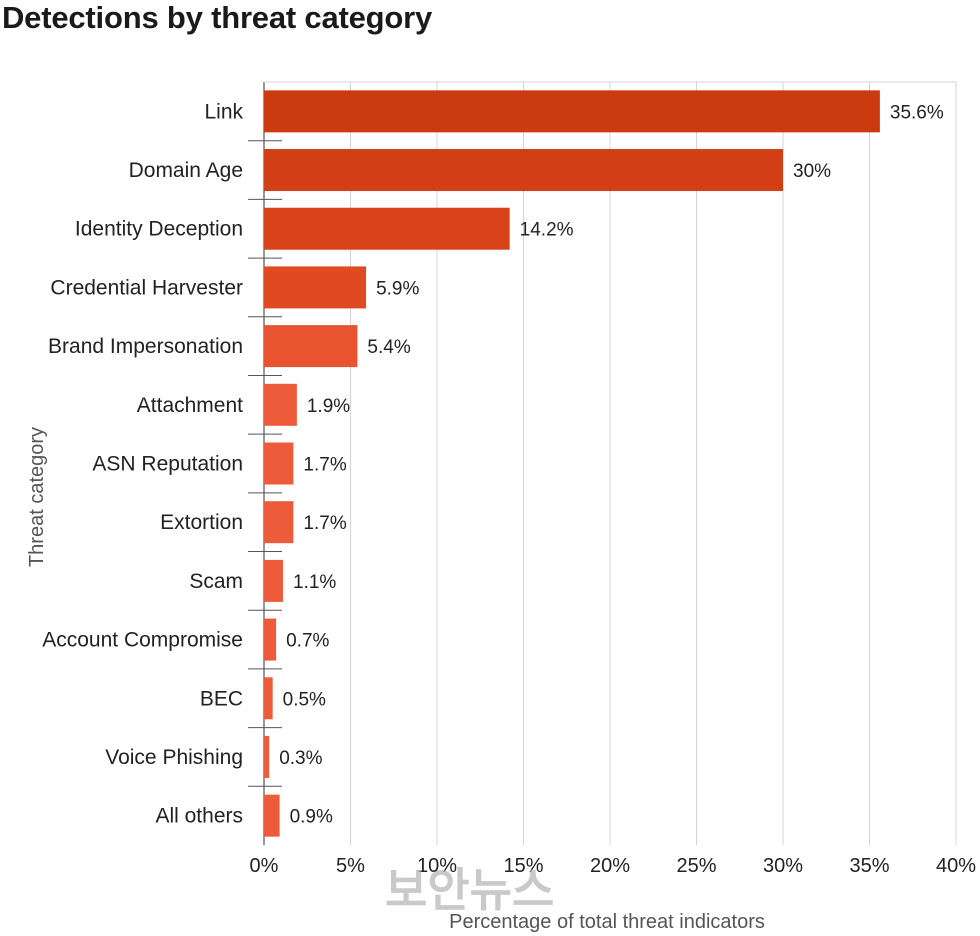 The width and height of the screenshot is (980, 936). What do you see at coordinates (223, 111) in the screenshot?
I see `category-label: Link` at bounding box center [223, 111].